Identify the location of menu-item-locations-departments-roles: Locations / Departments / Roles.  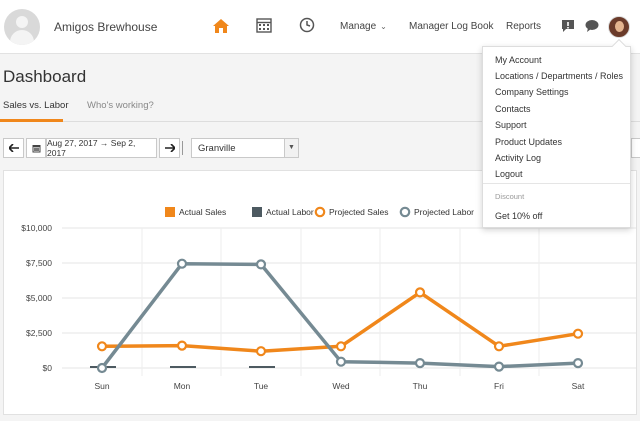
(559, 76).